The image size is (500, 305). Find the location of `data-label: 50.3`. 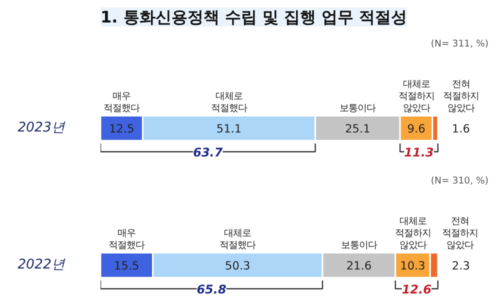

data-label: 50.3 is located at coordinates (237, 265).